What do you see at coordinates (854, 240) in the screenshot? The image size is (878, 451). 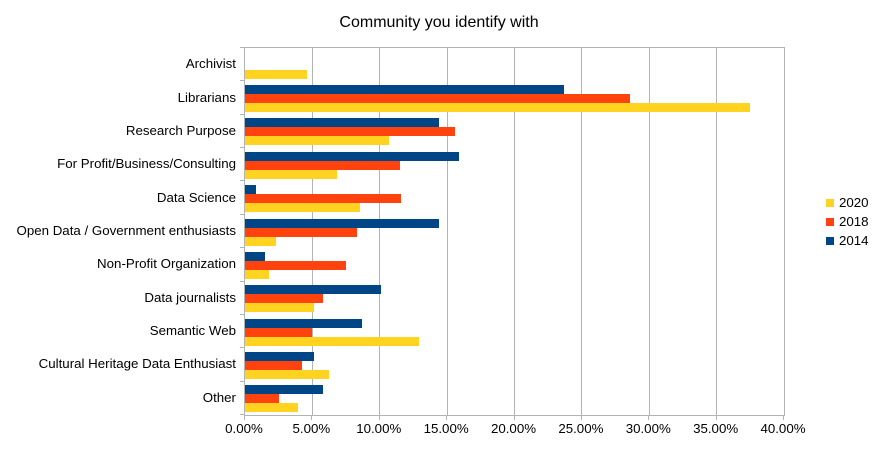 I see `legend-label: 2014` at bounding box center [854, 240].